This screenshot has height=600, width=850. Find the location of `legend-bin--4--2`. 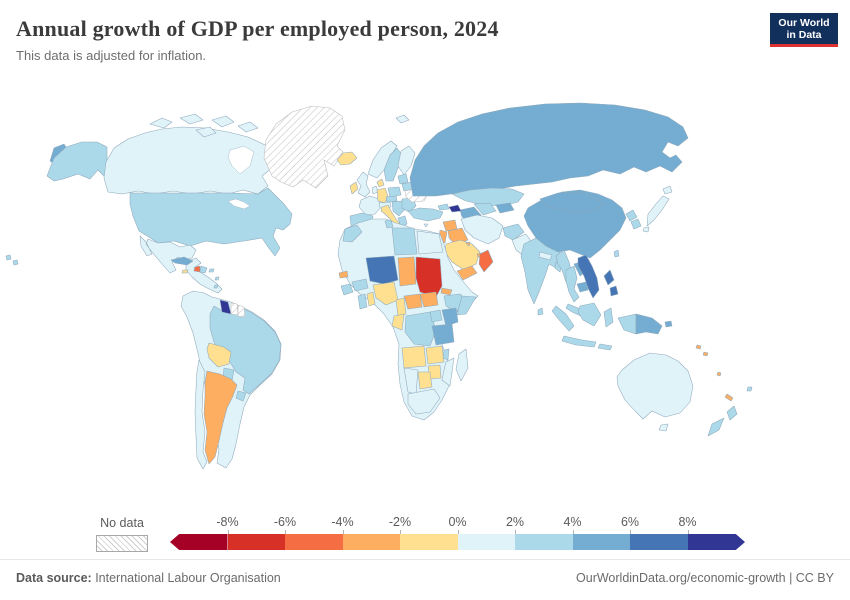

legend-bin--4--2 is located at coordinates (371, 542).